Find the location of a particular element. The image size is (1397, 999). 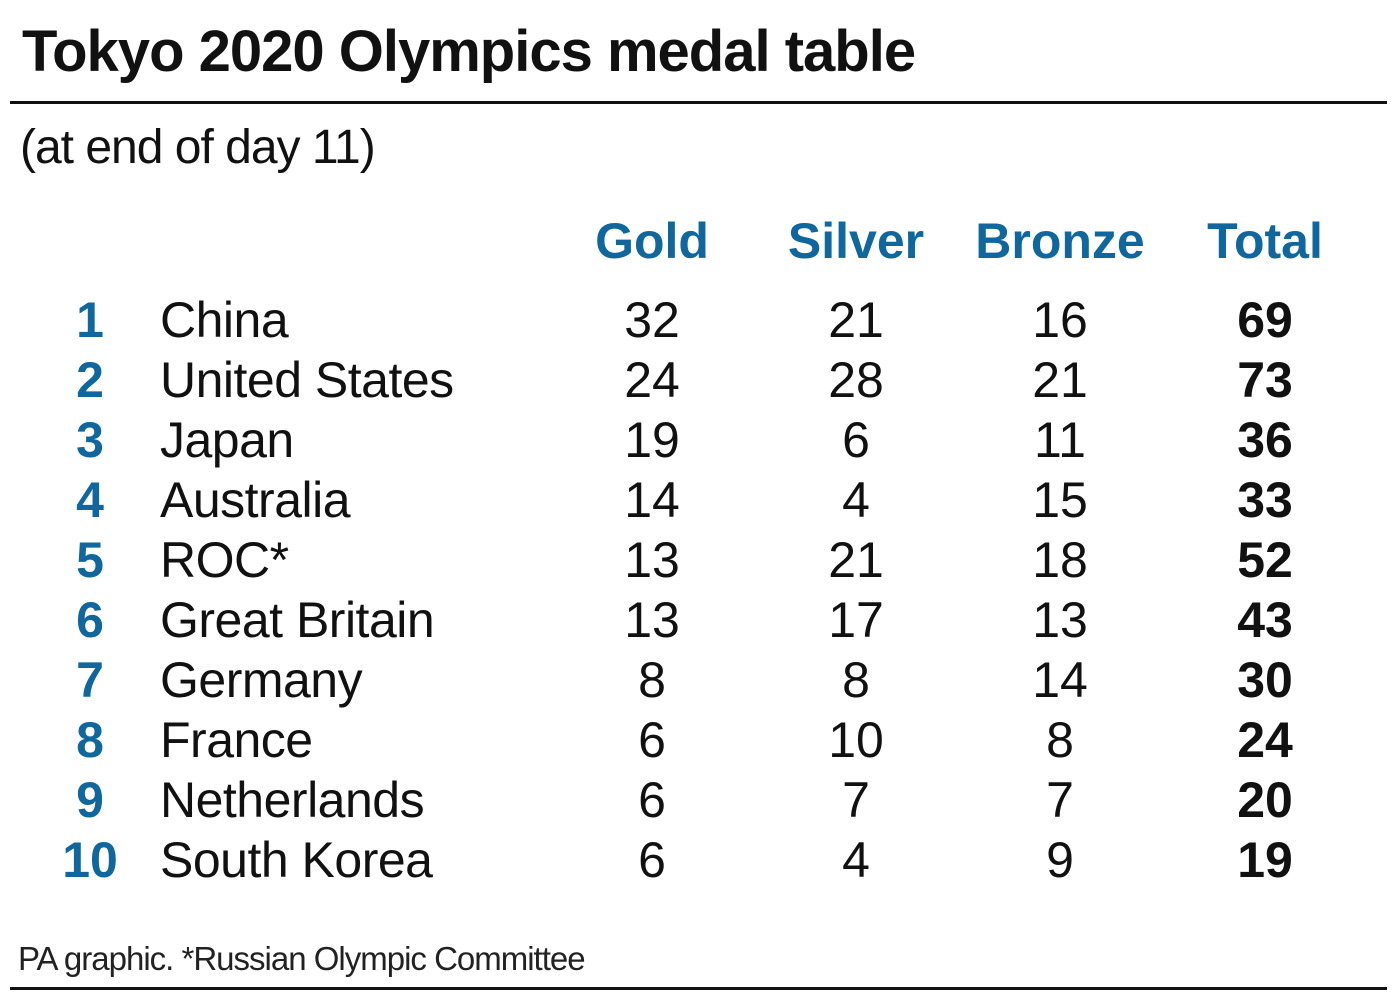

rank-cell: 8 is located at coordinates (90, 740).